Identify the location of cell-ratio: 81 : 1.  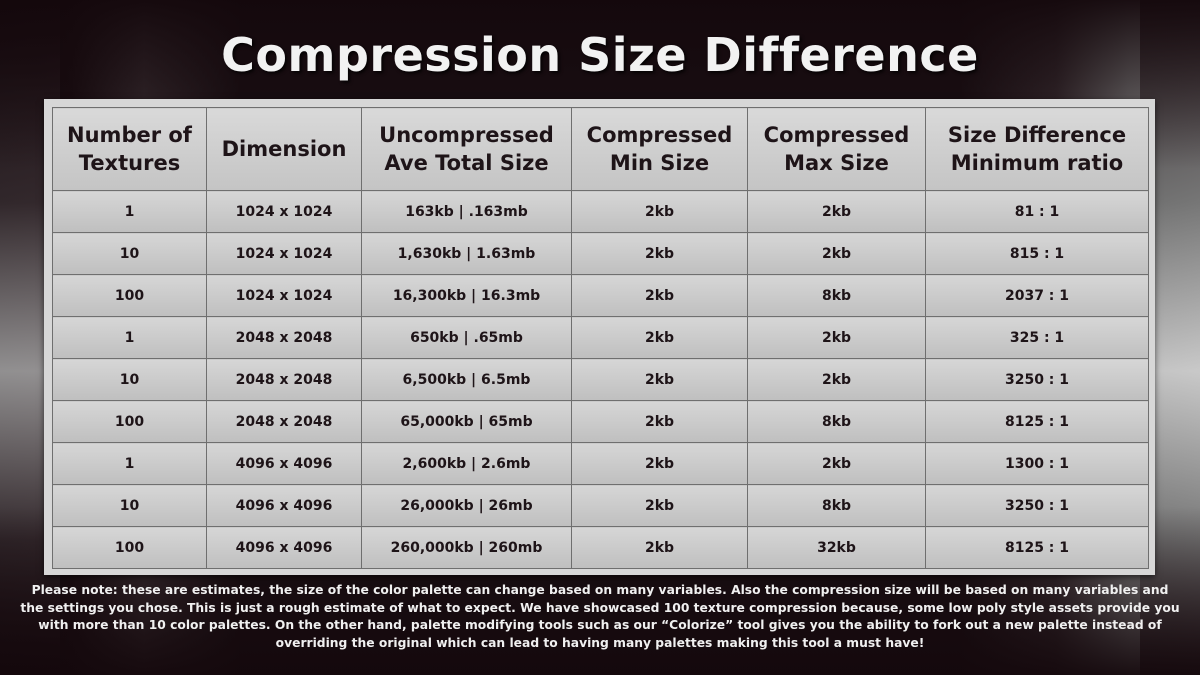
(1037, 211).